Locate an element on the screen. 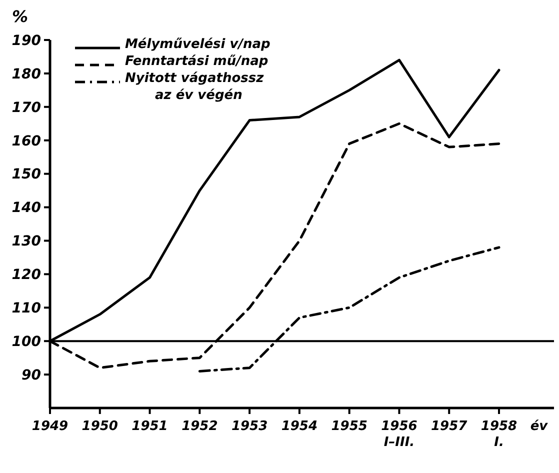  x-tick-label: 1950 is located at coordinates (100, 426).